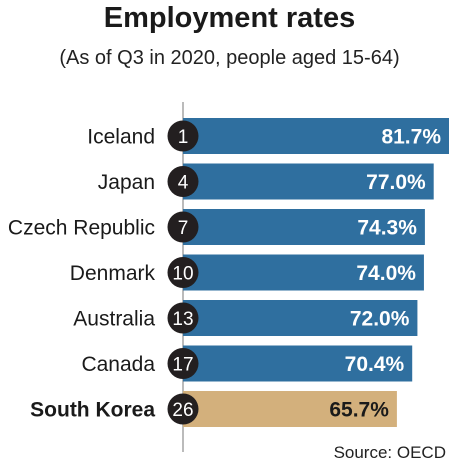 This screenshot has height=464, width=459. I want to click on rank-label-south-korea: 26, so click(182, 410).